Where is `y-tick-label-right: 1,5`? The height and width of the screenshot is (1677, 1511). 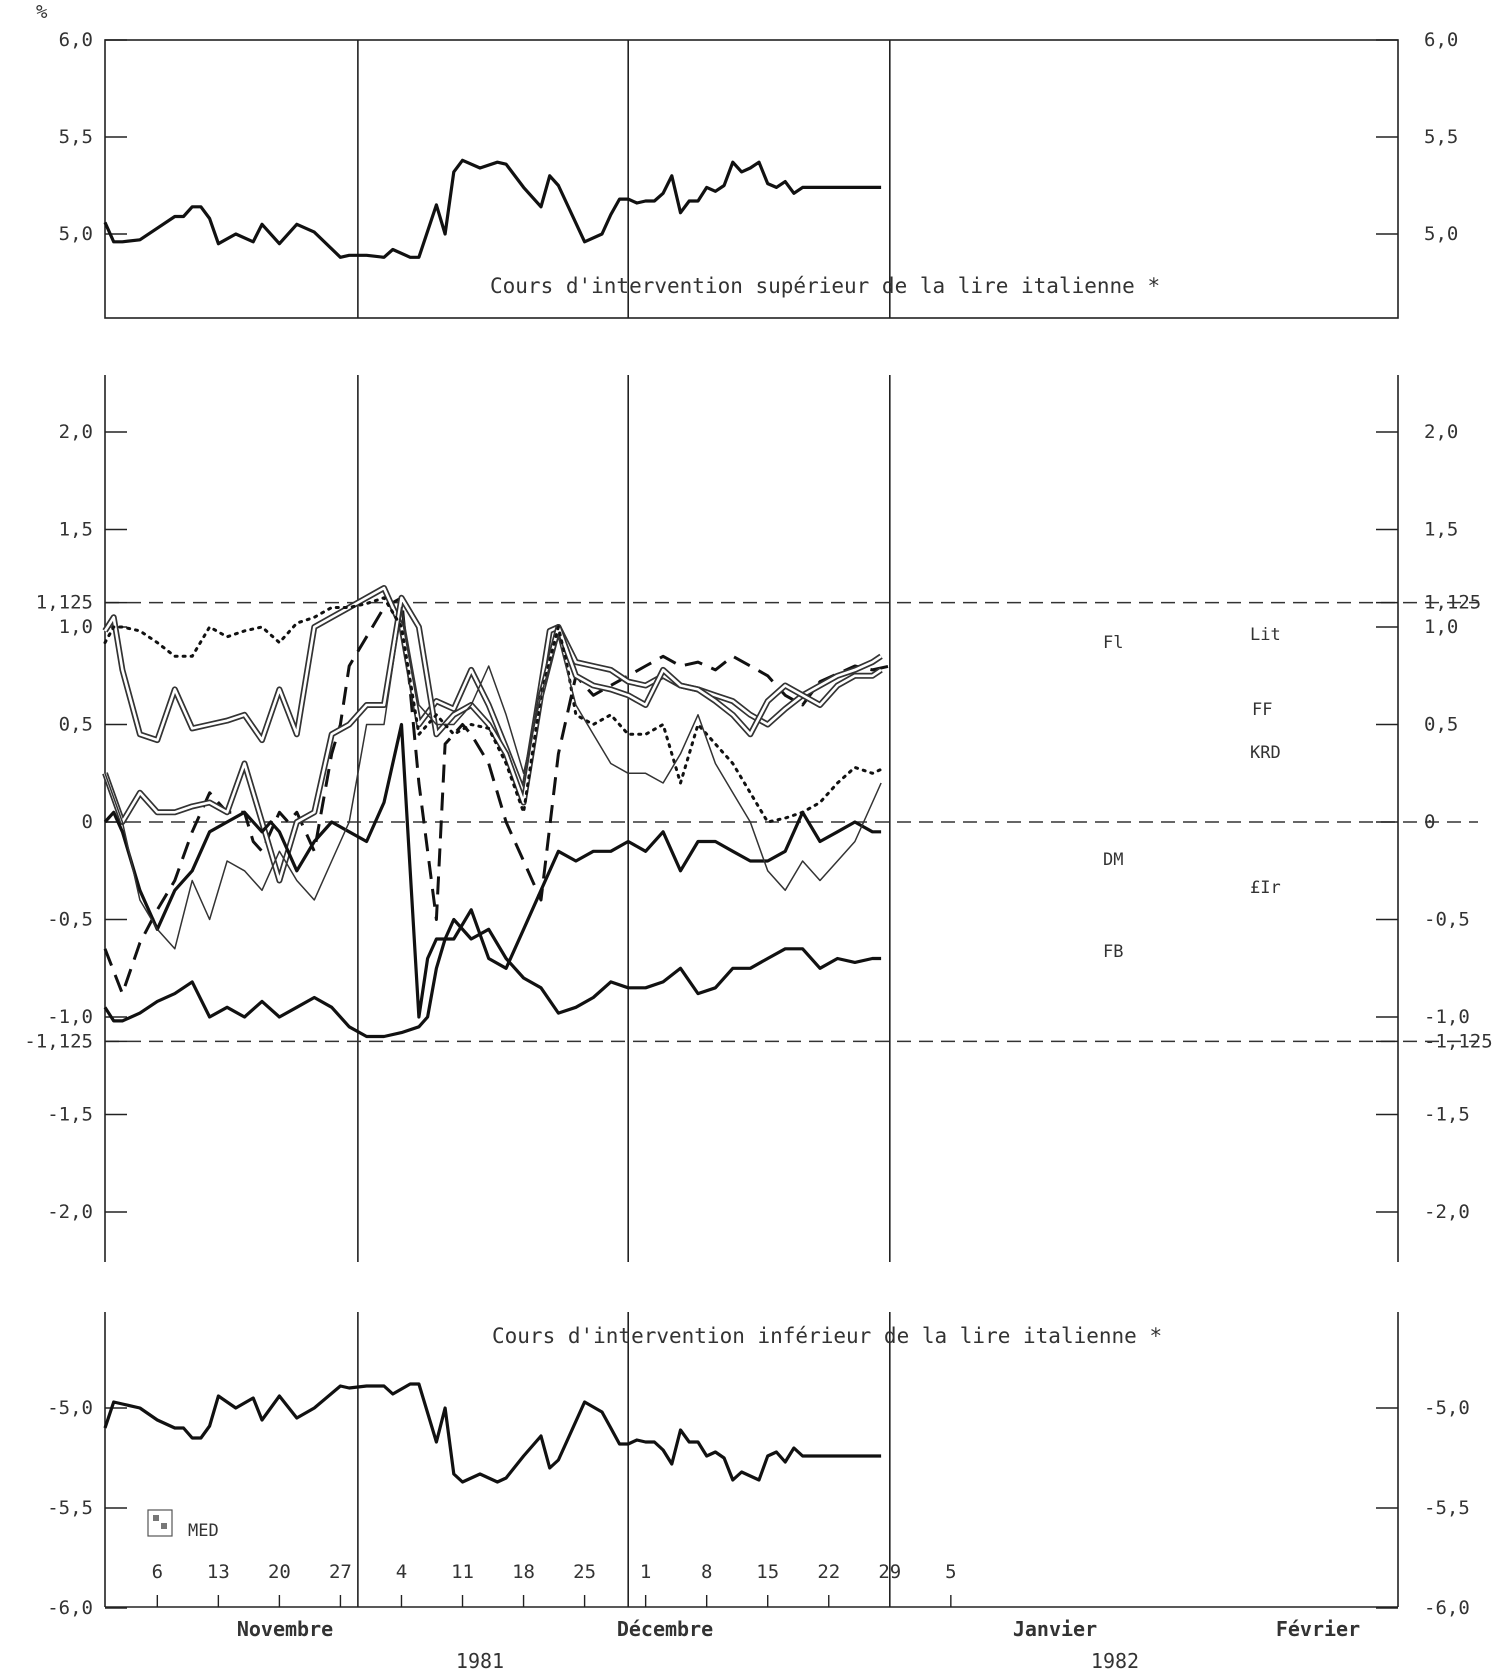 y-tick-label-right: 1,5 is located at coordinates (1441, 530).